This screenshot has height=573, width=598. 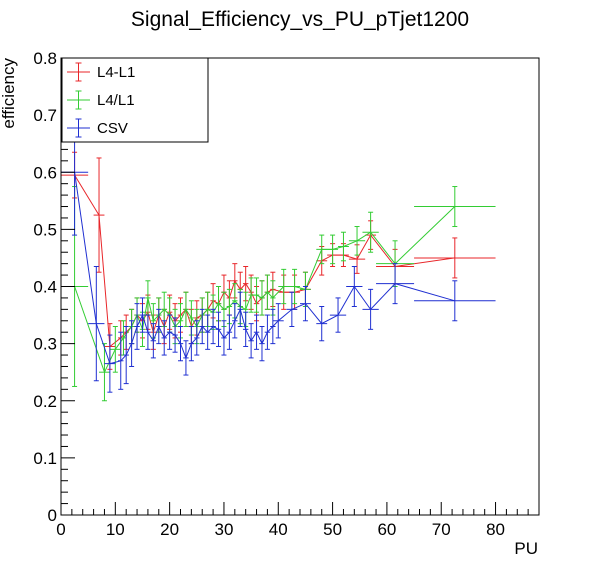 What do you see at coordinates (52, 515) in the screenshot?
I see `y-tick-label: 0` at bounding box center [52, 515].